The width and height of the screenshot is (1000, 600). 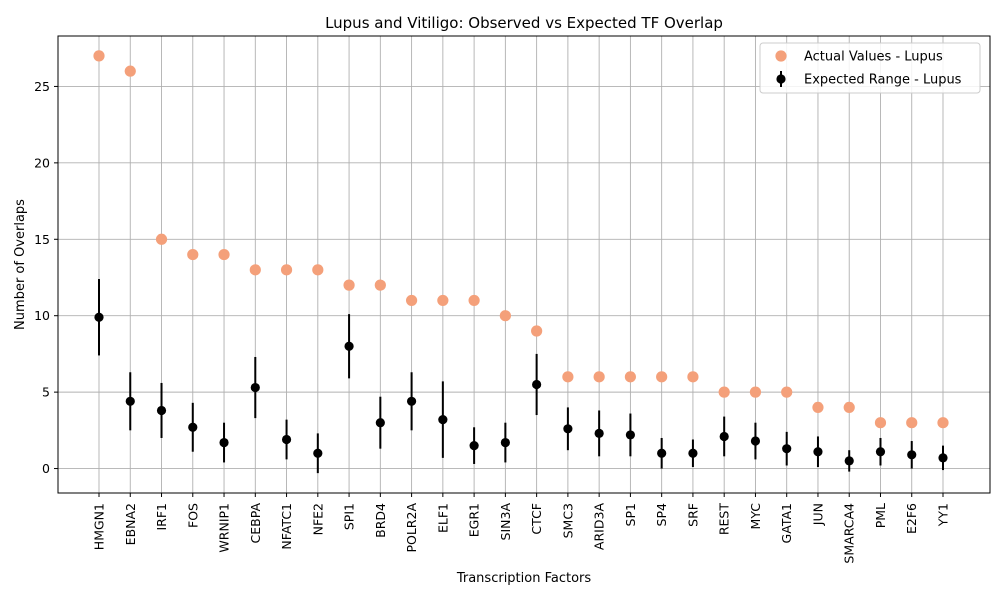 I want to click on x-tick-label: JUN, so click(x=817, y=514).